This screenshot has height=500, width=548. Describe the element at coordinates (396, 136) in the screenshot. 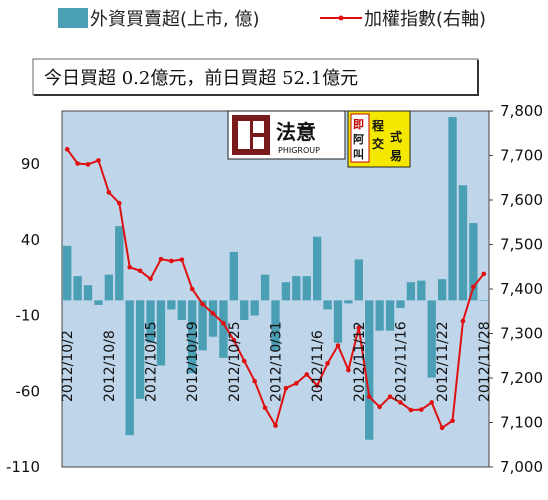

I see `svg-text: 式` at that location.